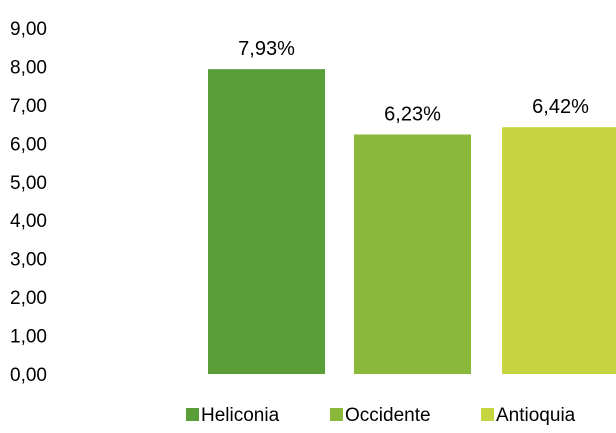 The height and width of the screenshot is (433, 616). What do you see at coordinates (559, 250) in the screenshot?
I see `bar-antioquia` at bounding box center [559, 250].